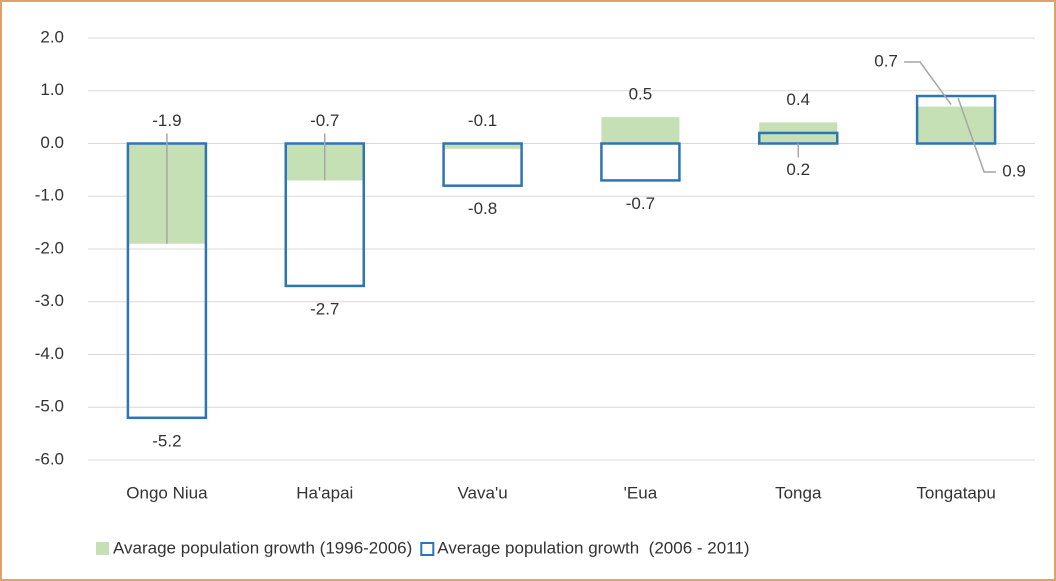 Image resolution: width=1056 pixels, height=581 pixels. Describe the element at coordinates (49, 247) in the screenshot. I see `y-tick-label: -2.0` at that location.